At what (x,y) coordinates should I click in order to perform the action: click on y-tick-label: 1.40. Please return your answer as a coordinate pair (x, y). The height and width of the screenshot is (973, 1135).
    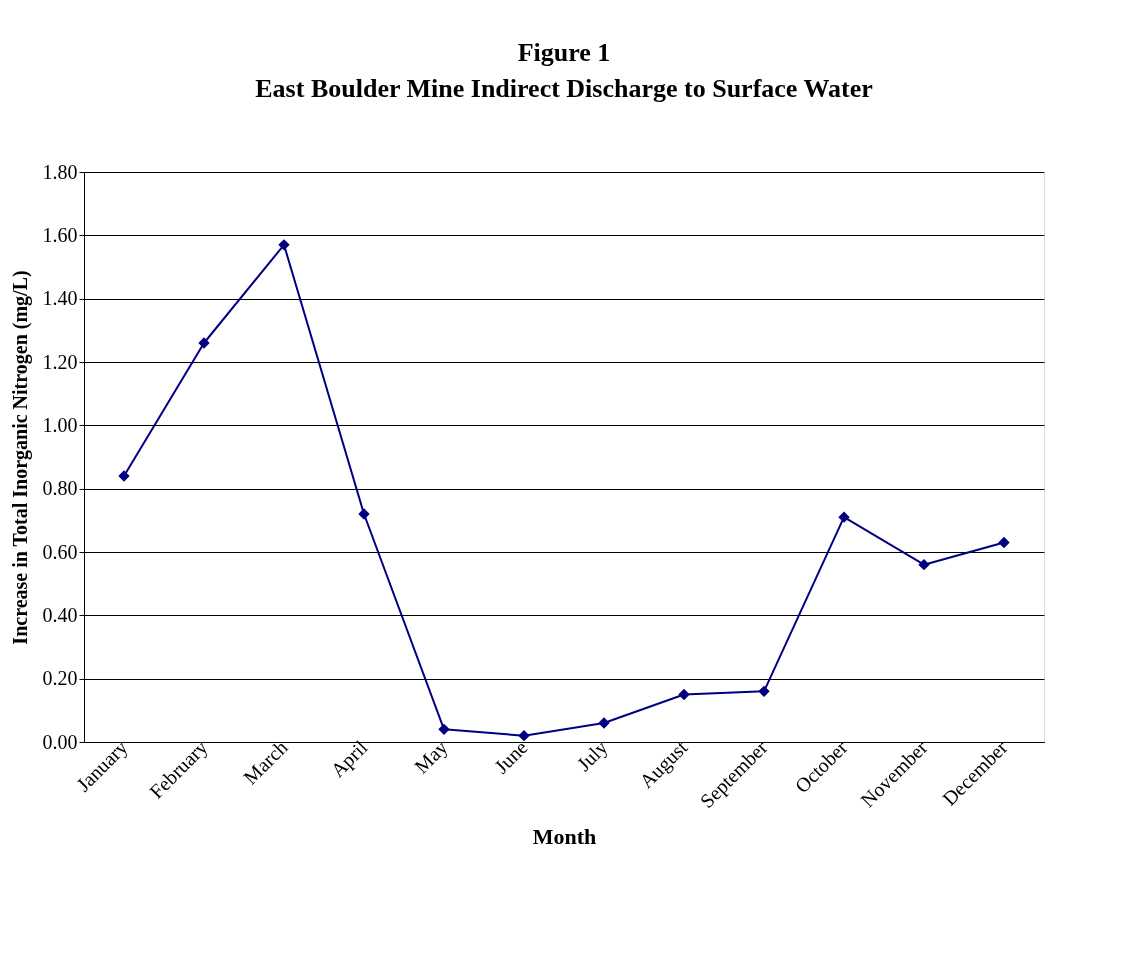
    Looking at the image, I should click on (60, 298).